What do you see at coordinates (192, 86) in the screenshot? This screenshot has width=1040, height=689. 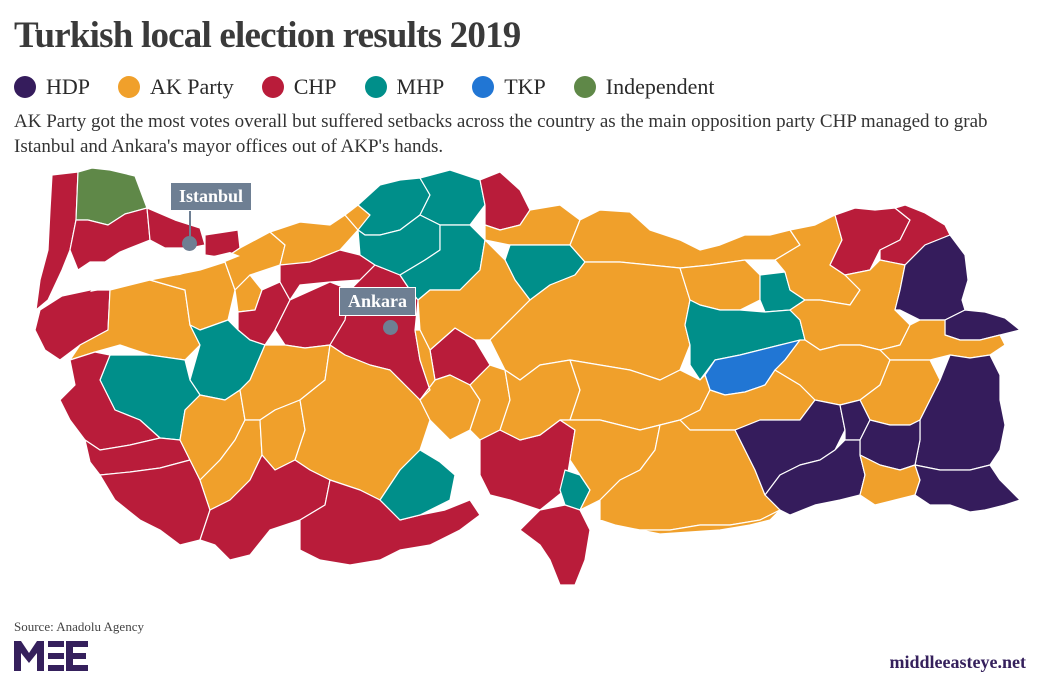 I see `legend-label: AK Party` at bounding box center [192, 86].